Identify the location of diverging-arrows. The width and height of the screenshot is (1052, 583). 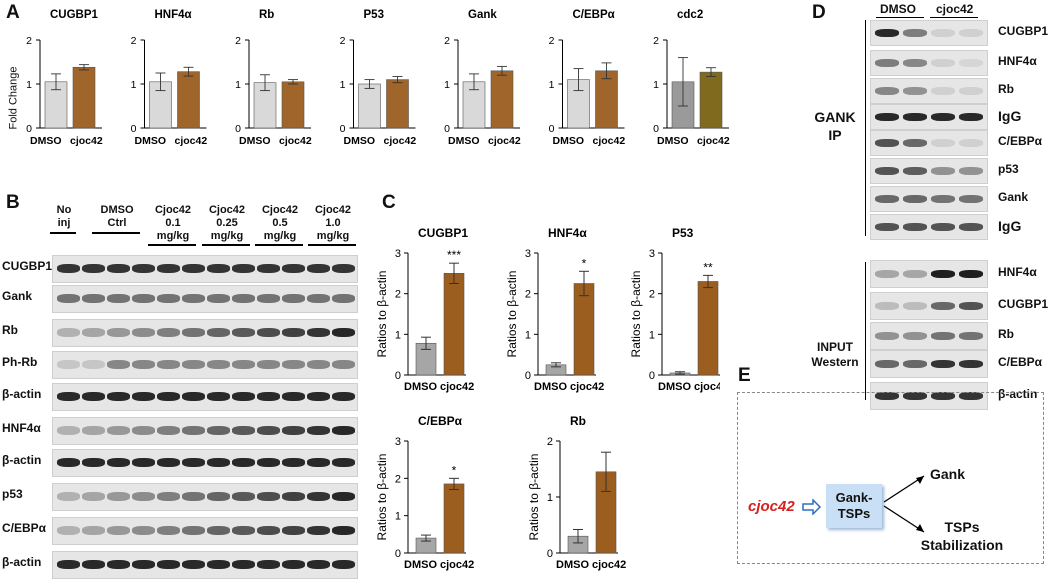
(904, 504).